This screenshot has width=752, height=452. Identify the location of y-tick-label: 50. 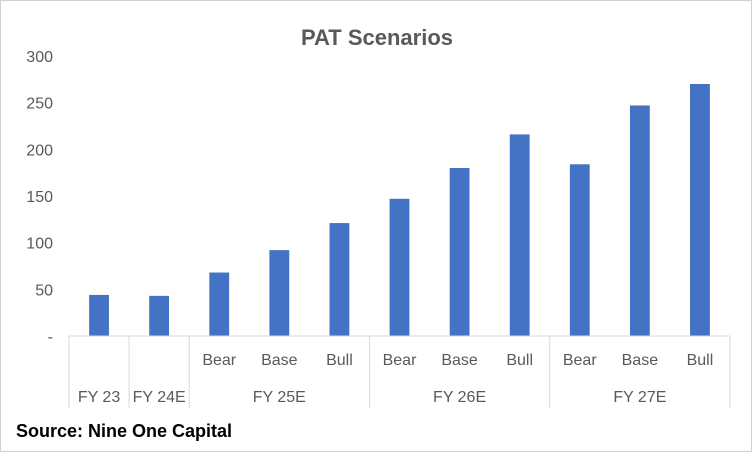
(44, 290).